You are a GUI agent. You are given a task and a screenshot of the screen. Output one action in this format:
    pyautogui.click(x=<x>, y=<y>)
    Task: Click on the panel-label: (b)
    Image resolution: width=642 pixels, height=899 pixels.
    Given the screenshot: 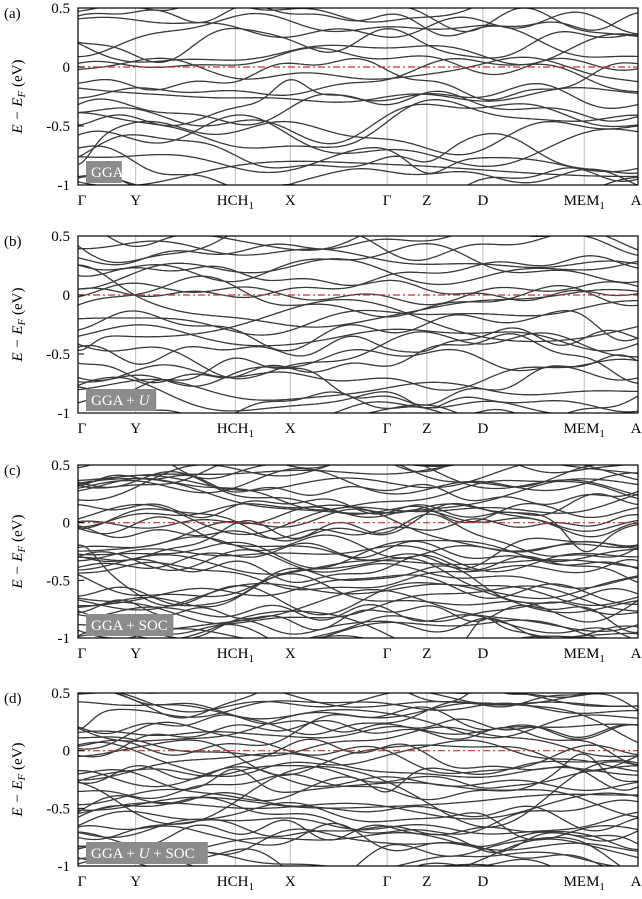 What is the action you would take?
    pyautogui.click(x=13, y=242)
    